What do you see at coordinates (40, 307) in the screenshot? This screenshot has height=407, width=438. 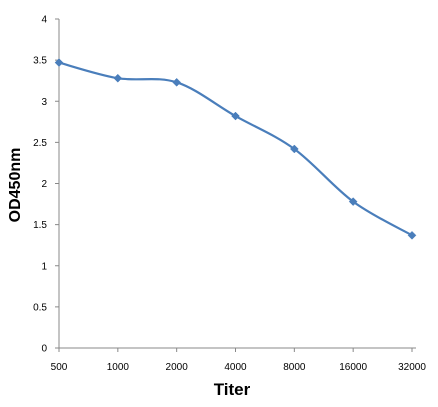 I see `y-tick-label: 0.5` at bounding box center [40, 307].